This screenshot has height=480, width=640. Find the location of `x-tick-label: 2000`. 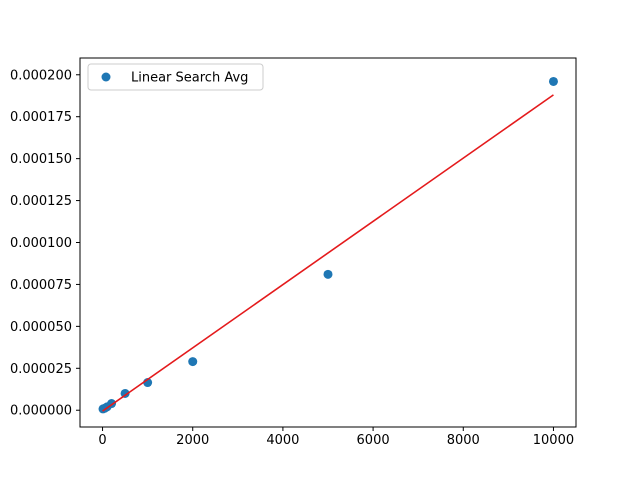

x-tick-label: 2000 is located at coordinates (192, 440).